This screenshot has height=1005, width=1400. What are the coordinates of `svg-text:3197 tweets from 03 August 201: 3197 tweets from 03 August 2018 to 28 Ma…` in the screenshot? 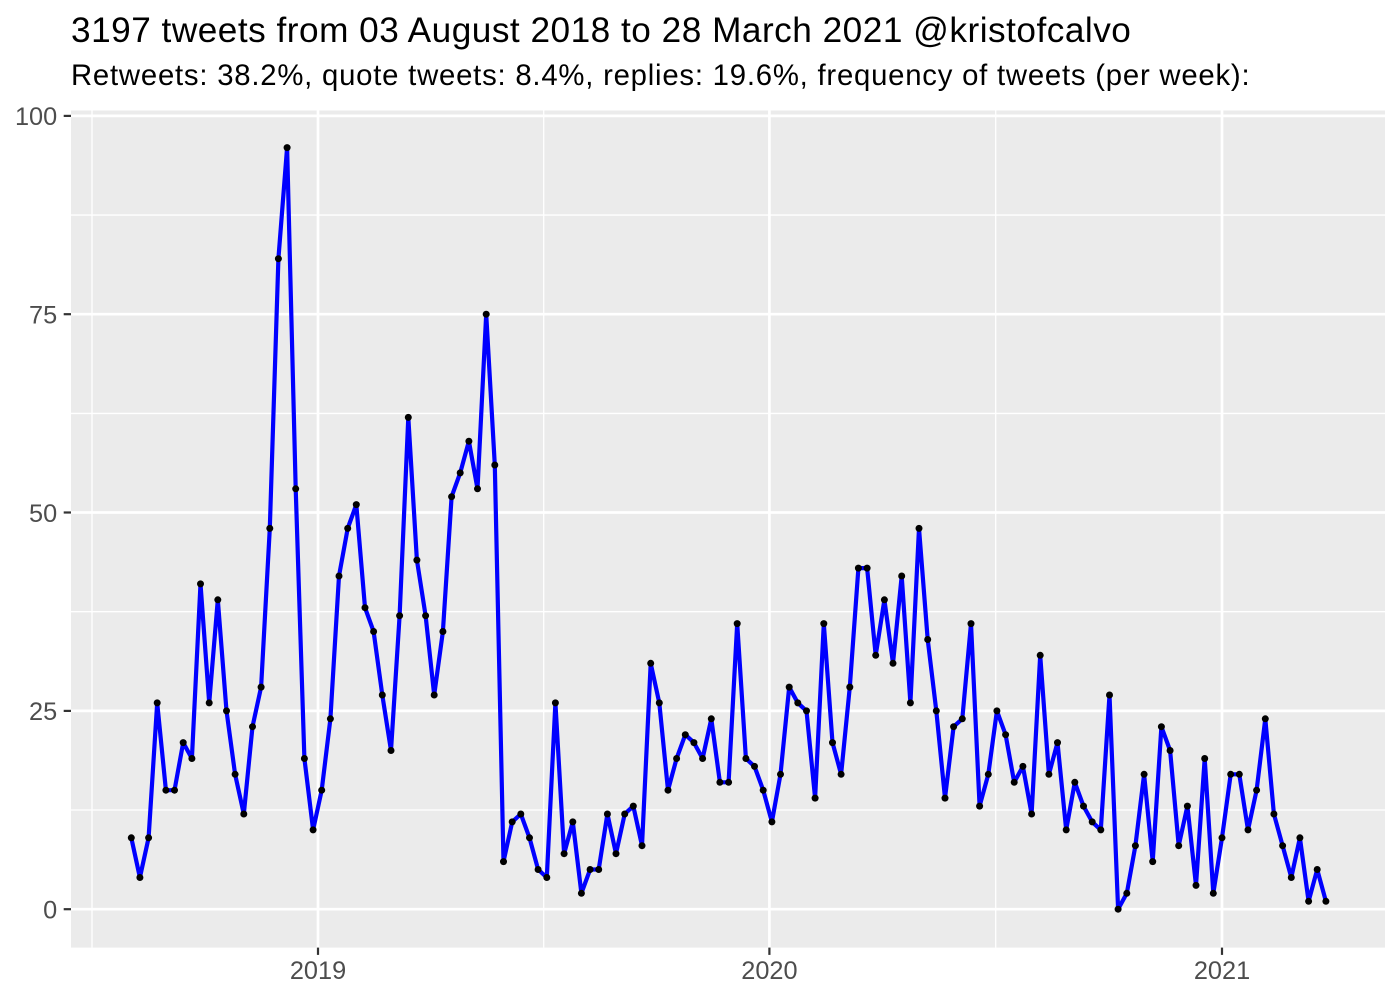 It's located at (601, 30).